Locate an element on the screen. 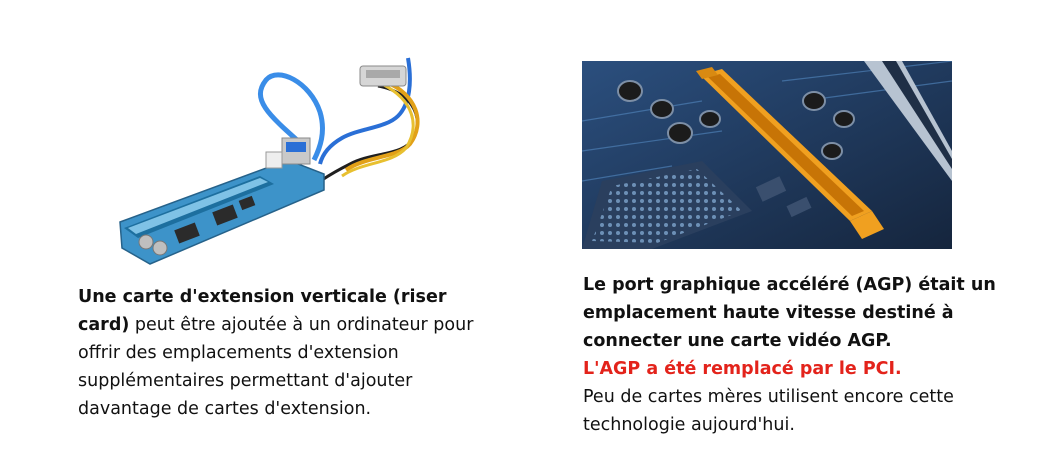  agp-caption-highlight: L'AGP a été remplacé par le PCI. is located at coordinates (742, 369).